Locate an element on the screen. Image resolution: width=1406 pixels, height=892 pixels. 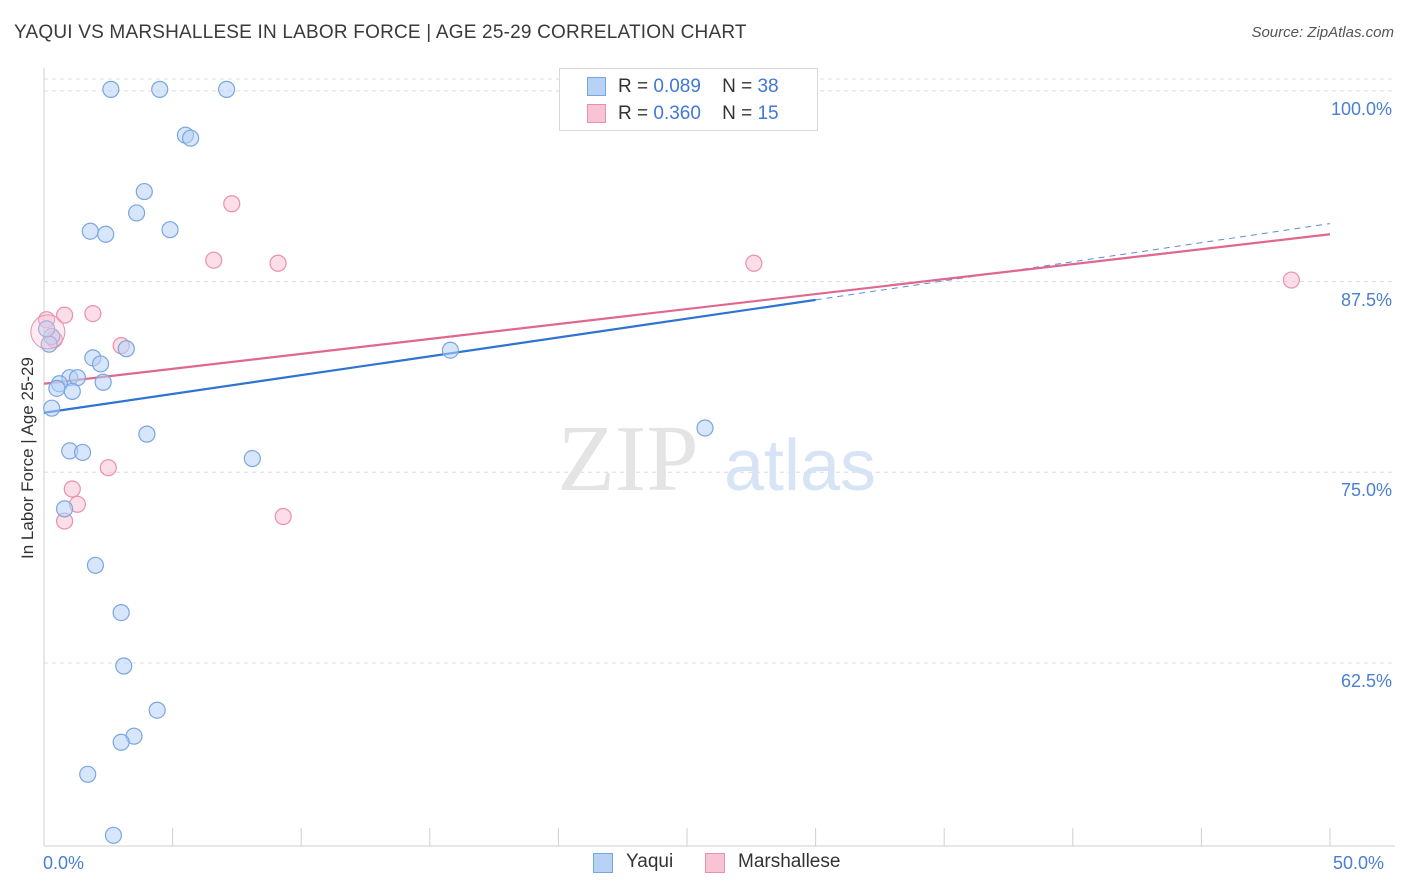
bottom-legend-swatch-marshallese is located at coordinates (715, 863).